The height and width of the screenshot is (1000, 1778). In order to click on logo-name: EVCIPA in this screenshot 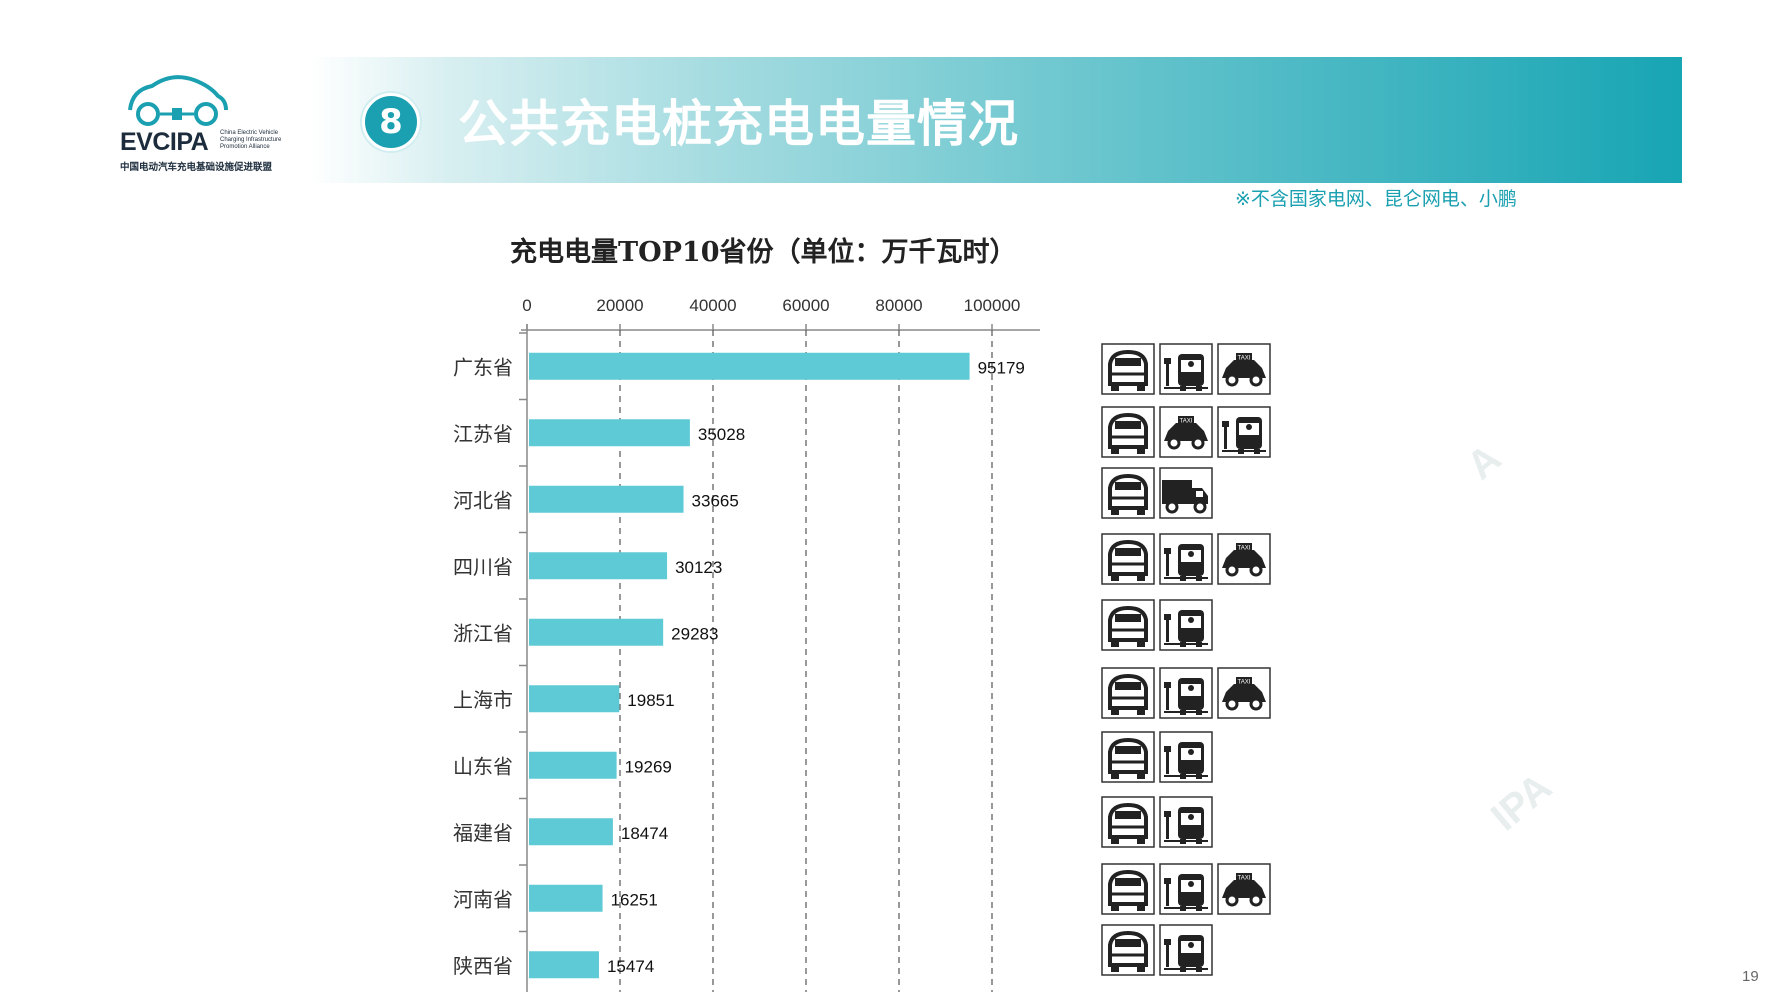, I will do `click(164, 142)`.